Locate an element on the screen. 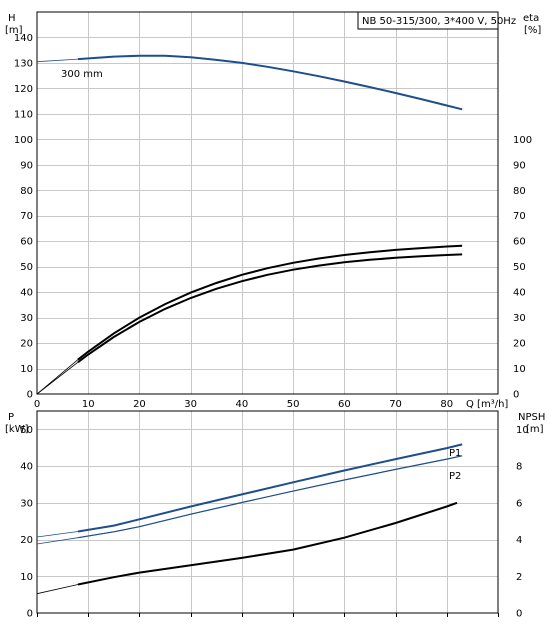 This screenshot has height=624, width=552. head-axis-label-line1: H is located at coordinates (12, 18).